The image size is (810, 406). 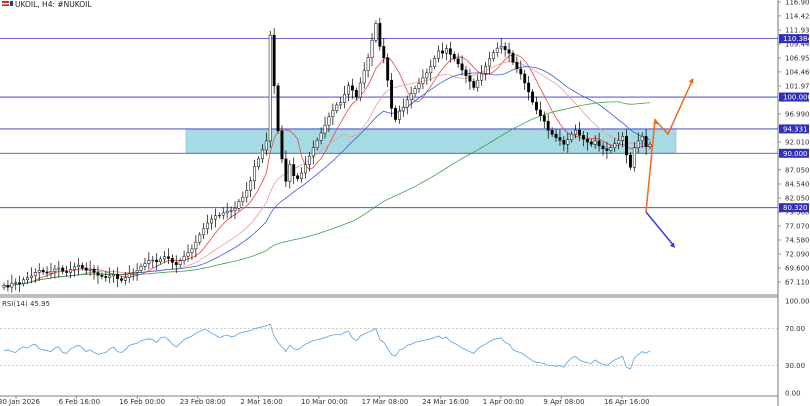 I want to click on price-tick-label: 72.090, so click(x=797, y=254).